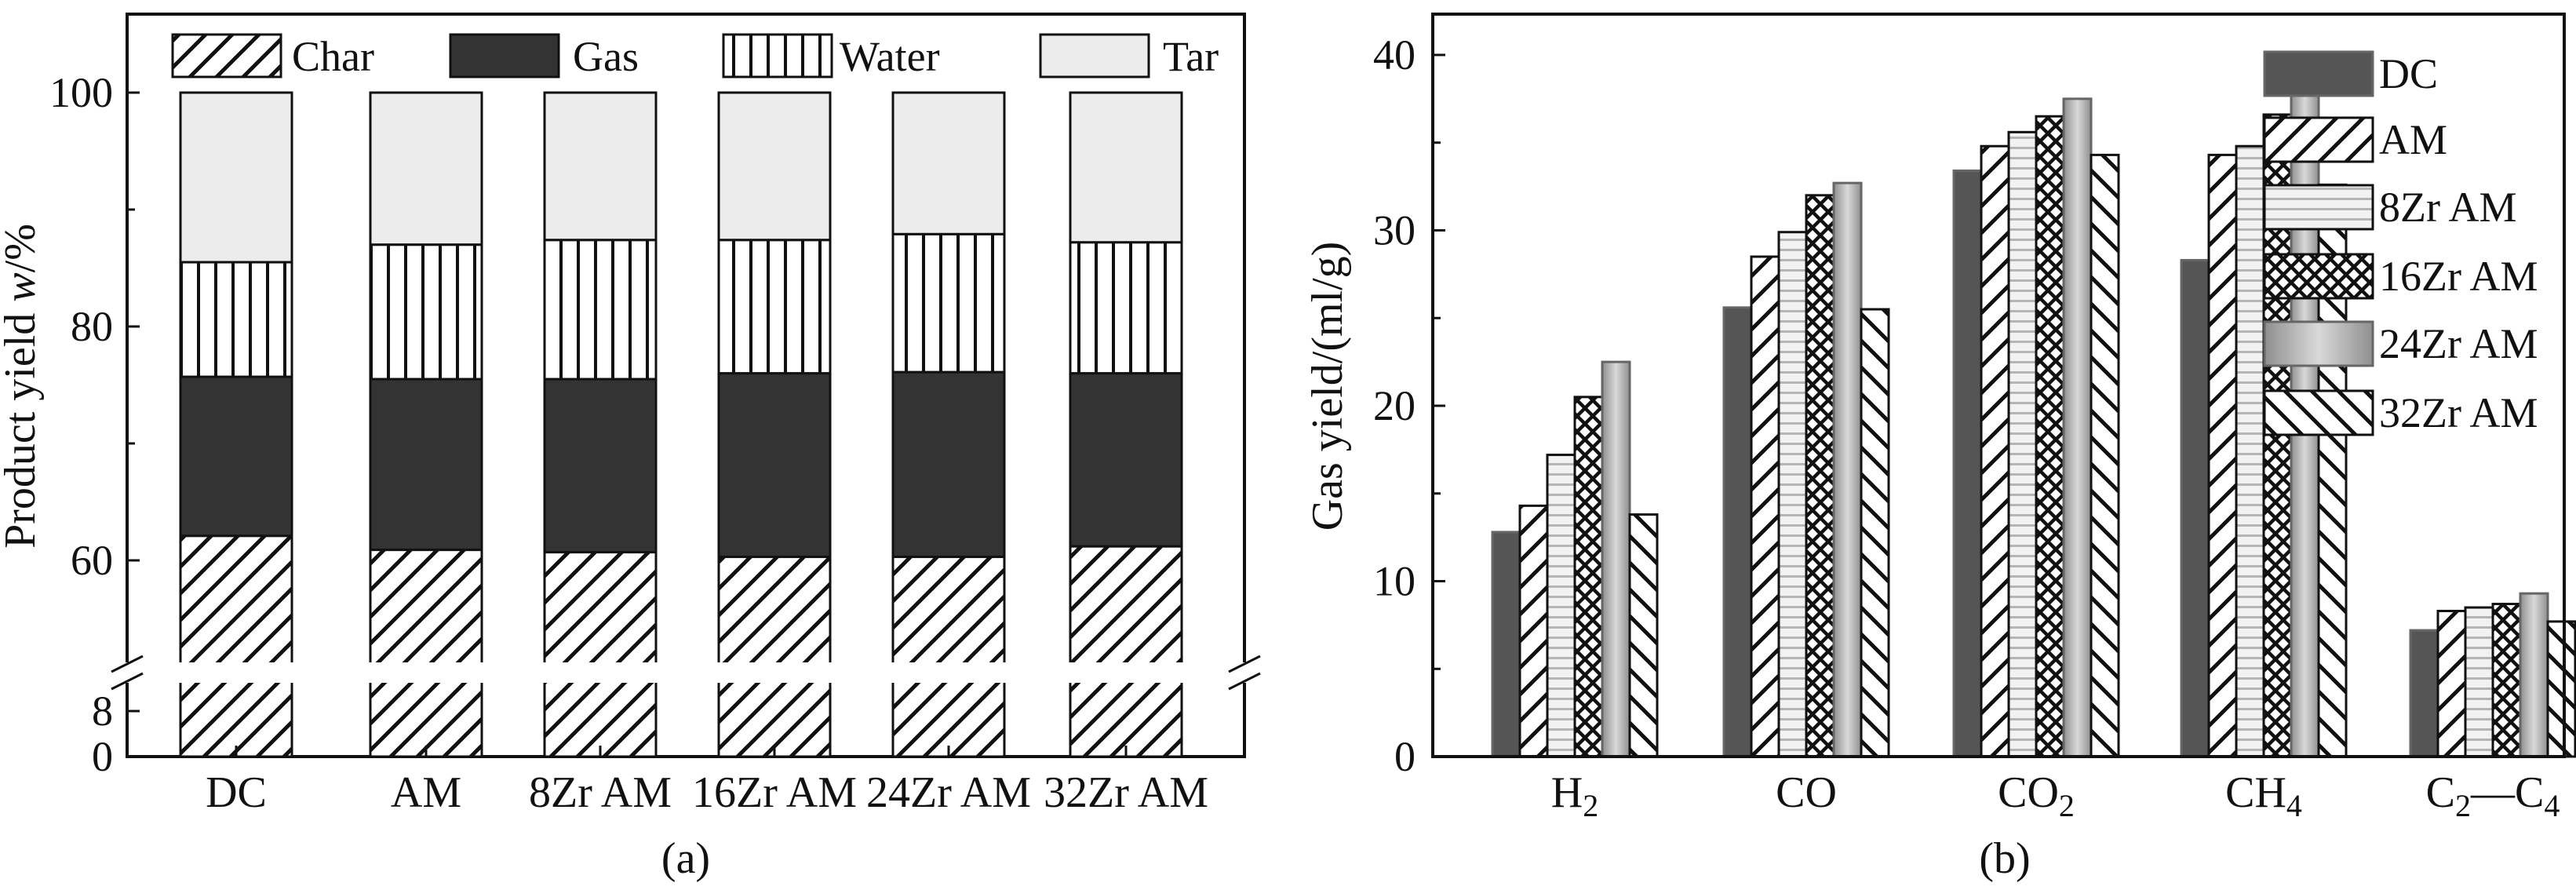 The image size is (2576, 890). What do you see at coordinates (2318, 343) in the screenshot?
I see `legend-swatch-24zr-am` at bounding box center [2318, 343].